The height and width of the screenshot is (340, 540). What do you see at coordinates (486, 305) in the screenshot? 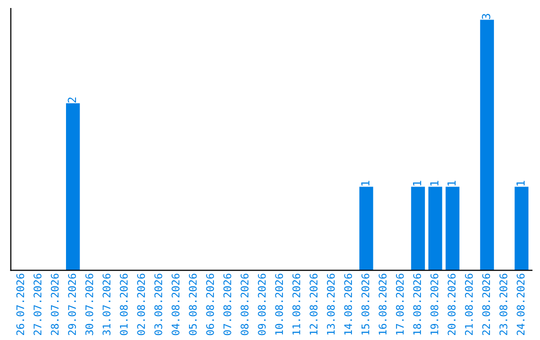
I see `x-tick-label: 22.08.2026` at bounding box center [486, 305].